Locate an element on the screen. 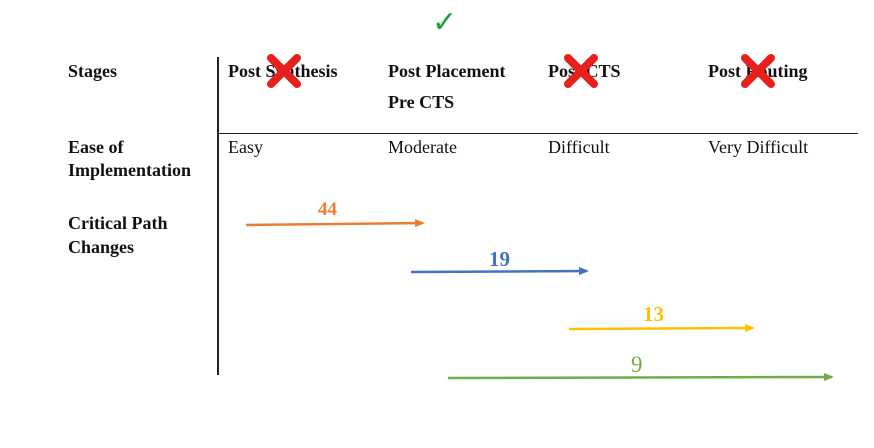 The image size is (874, 448). arrow-label-19: 19 is located at coordinates (499, 259).